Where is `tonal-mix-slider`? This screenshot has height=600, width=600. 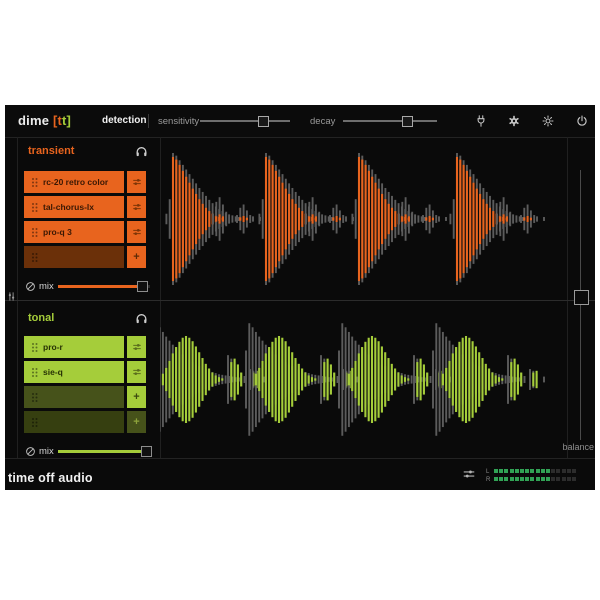
tonal-mix-slider is located at coordinates (105, 451).